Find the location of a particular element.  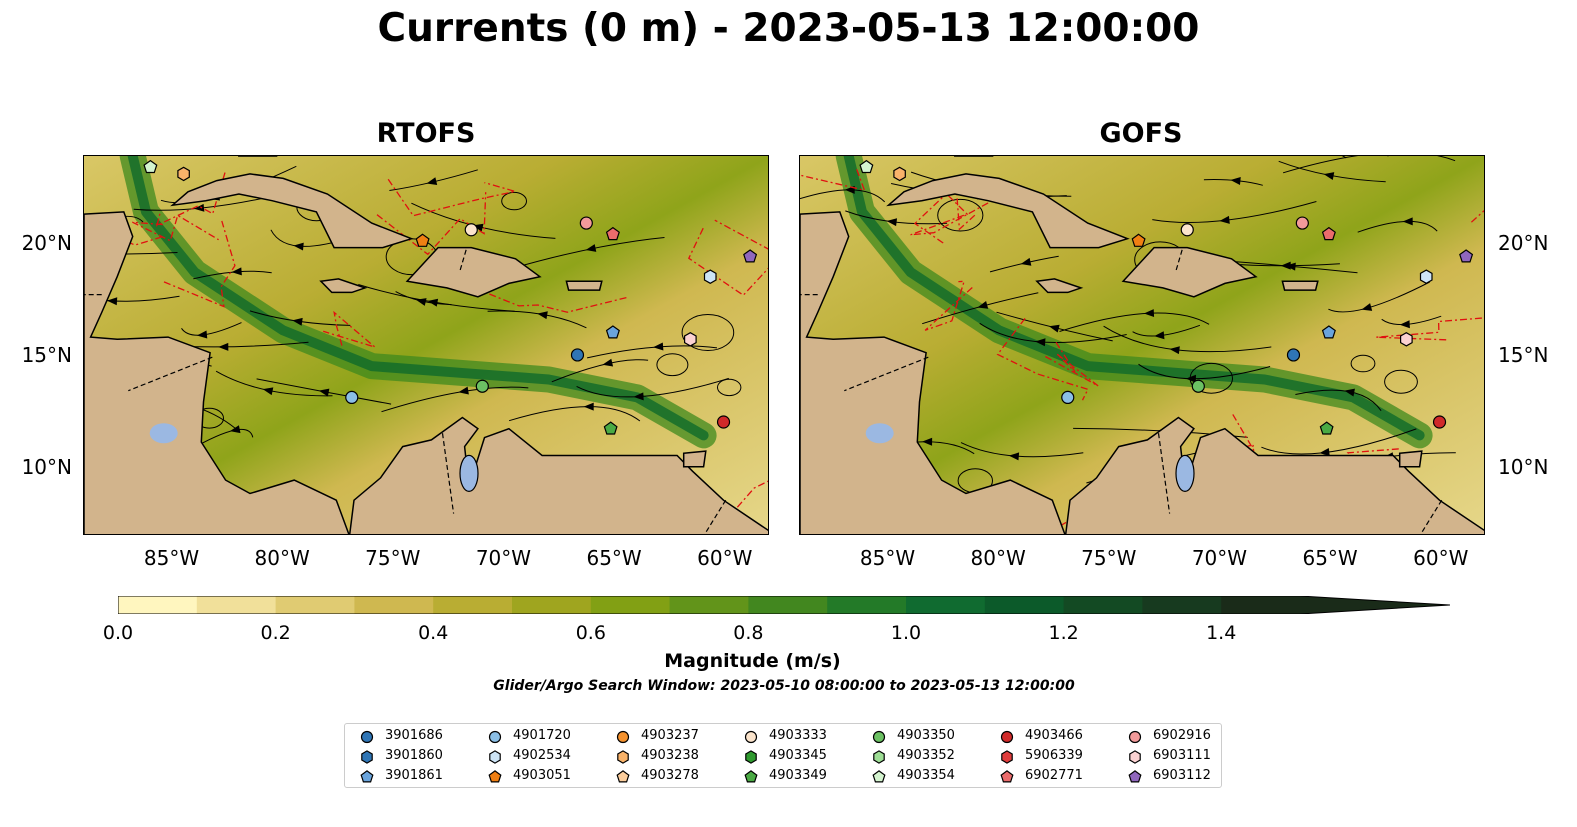

rtofs-panel-title: RTOFS is located at coordinates (426, 133).